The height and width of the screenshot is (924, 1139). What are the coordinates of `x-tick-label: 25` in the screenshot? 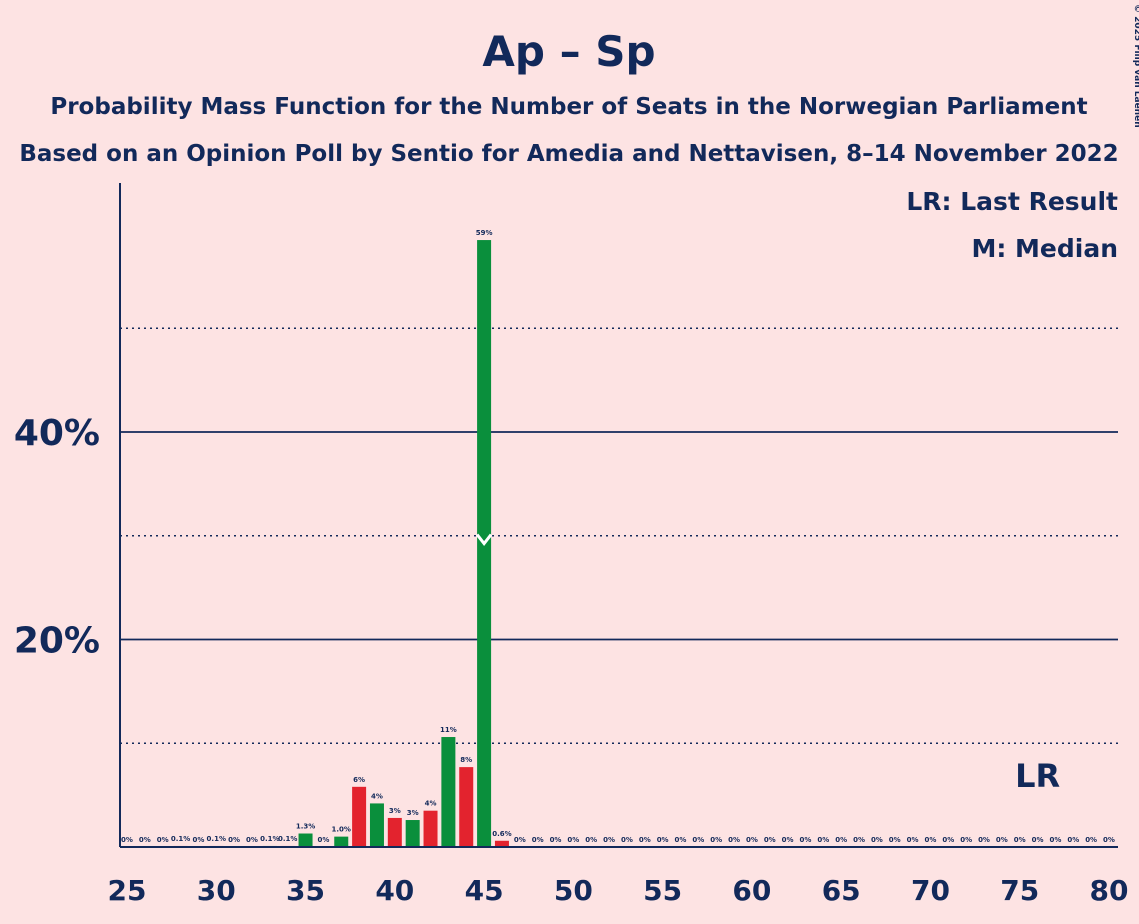 It's located at (127, 890).